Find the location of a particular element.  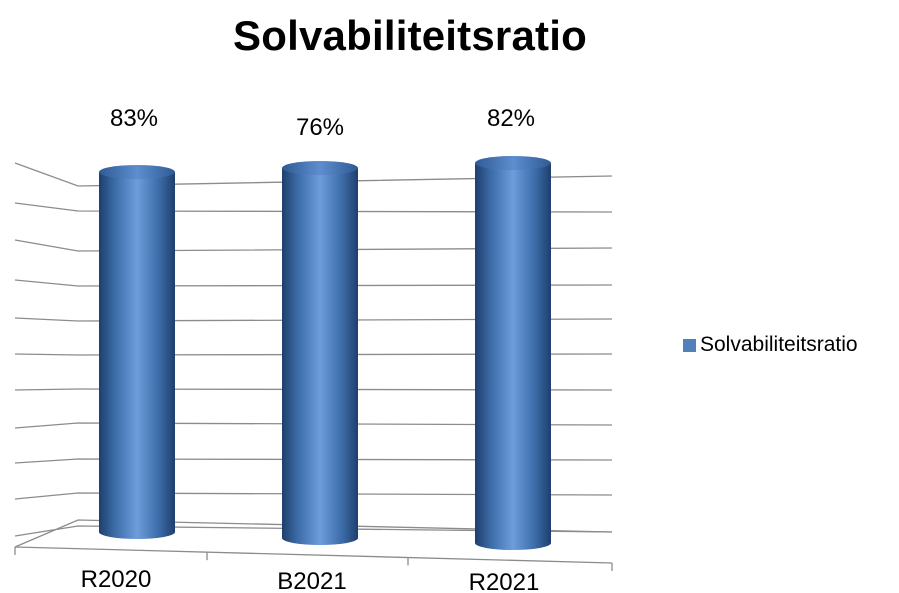

floor-back-edge is located at coordinates (313, 533).